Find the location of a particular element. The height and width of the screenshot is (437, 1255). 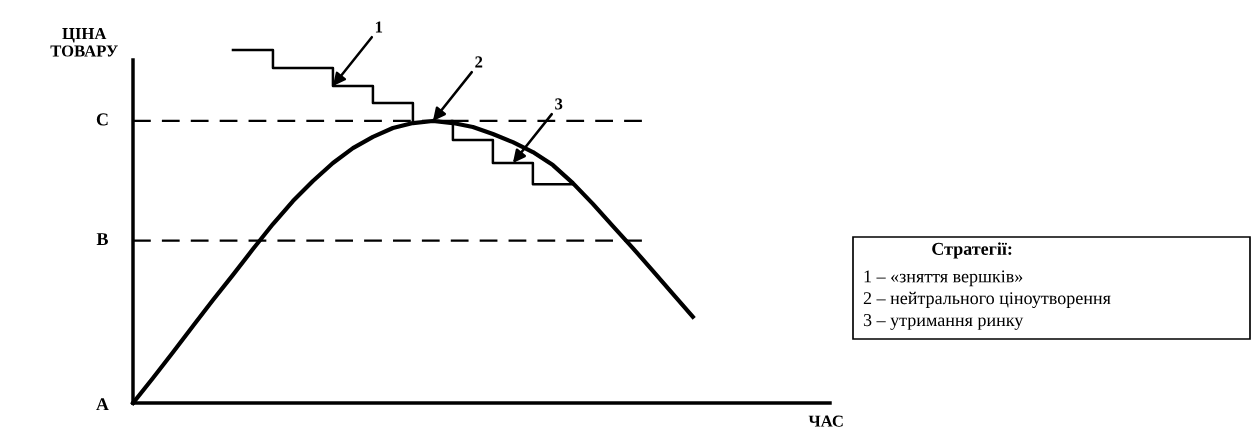

text: 2 is located at coordinates (479, 62).